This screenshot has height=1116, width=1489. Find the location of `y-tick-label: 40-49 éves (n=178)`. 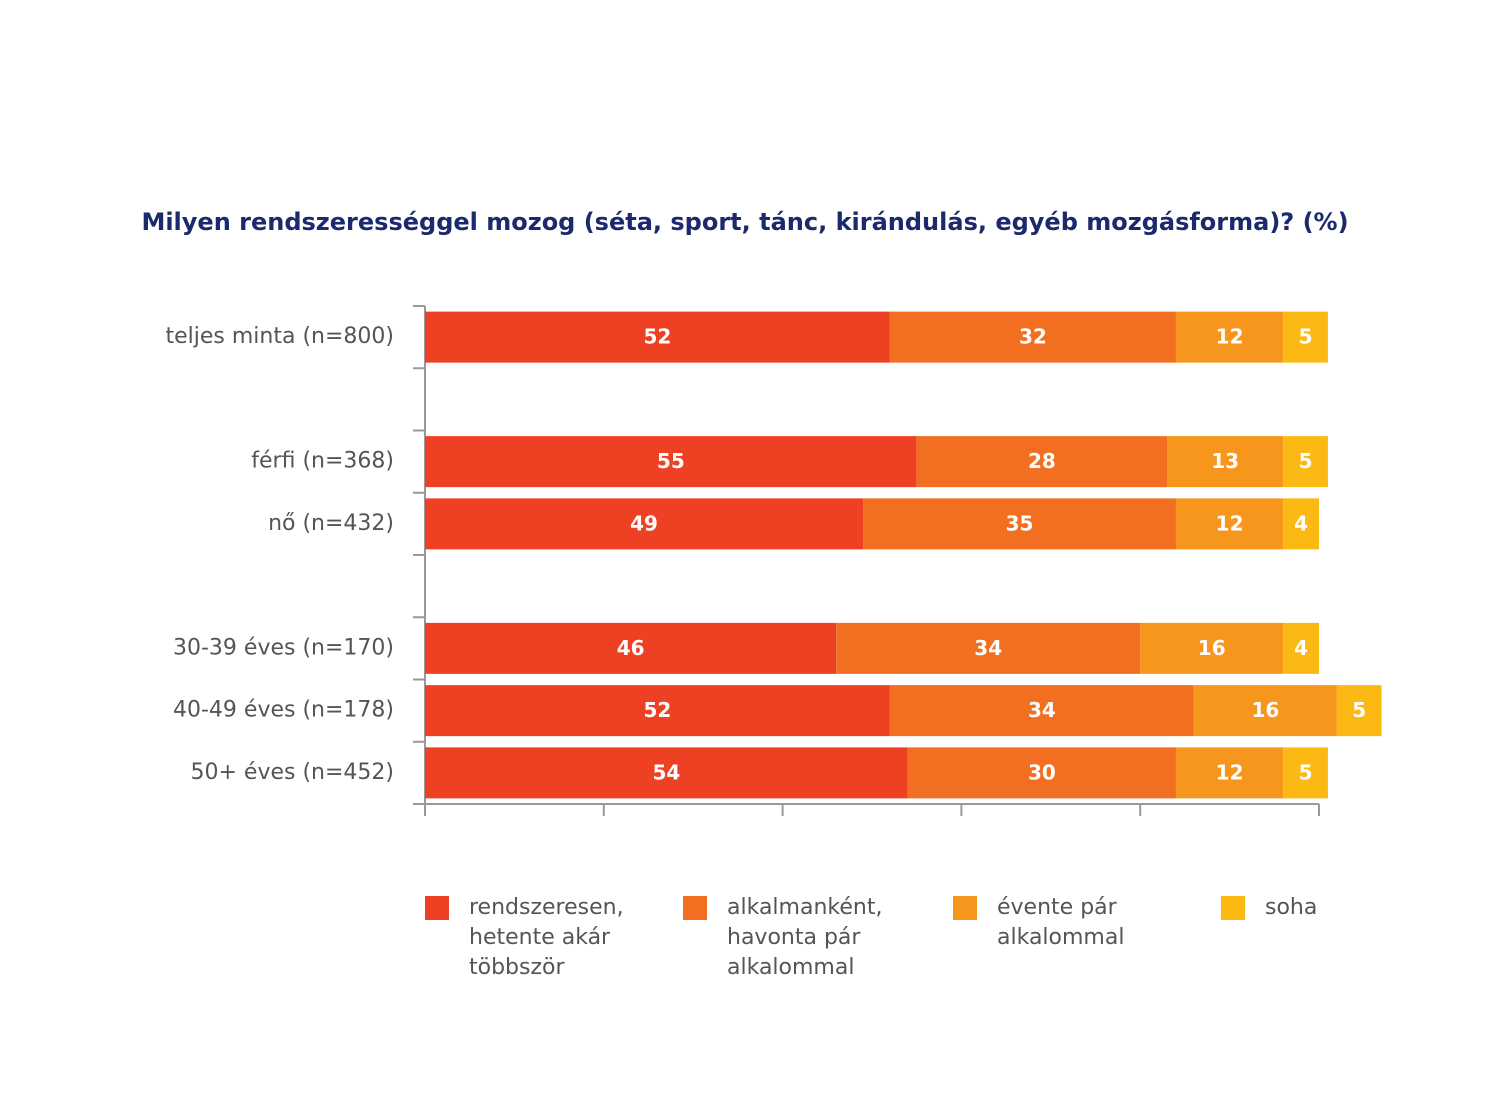

y-tick-label: 40-49 éves (n=178) is located at coordinates (283, 710).